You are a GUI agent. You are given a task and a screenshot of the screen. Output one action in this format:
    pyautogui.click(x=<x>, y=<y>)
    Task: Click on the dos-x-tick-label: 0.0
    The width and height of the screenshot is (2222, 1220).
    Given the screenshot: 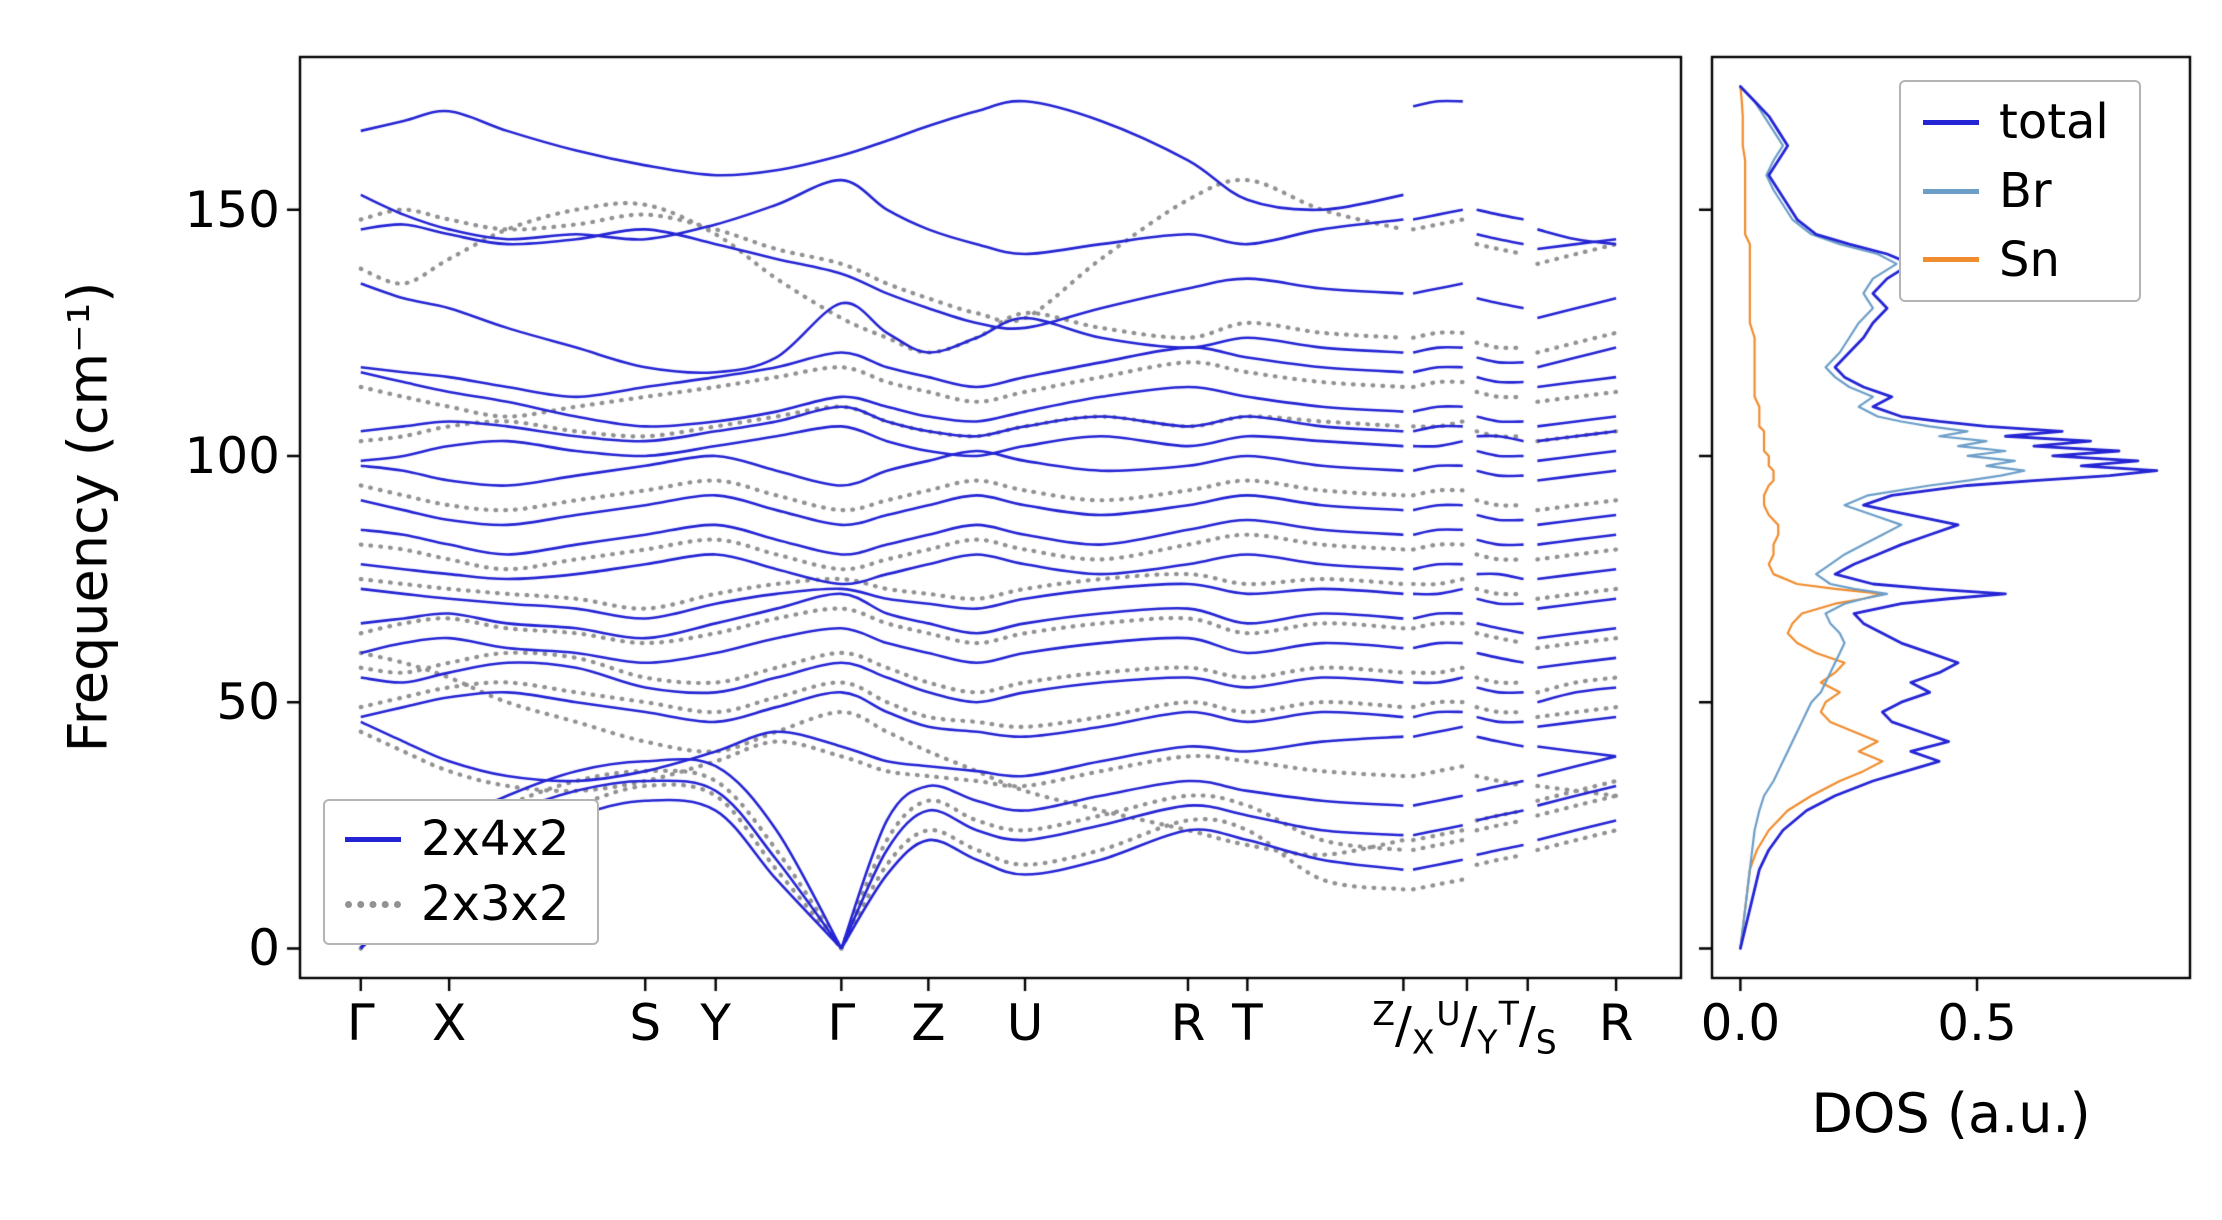 What is the action you would take?
    pyautogui.click(x=1740, y=1023)
    